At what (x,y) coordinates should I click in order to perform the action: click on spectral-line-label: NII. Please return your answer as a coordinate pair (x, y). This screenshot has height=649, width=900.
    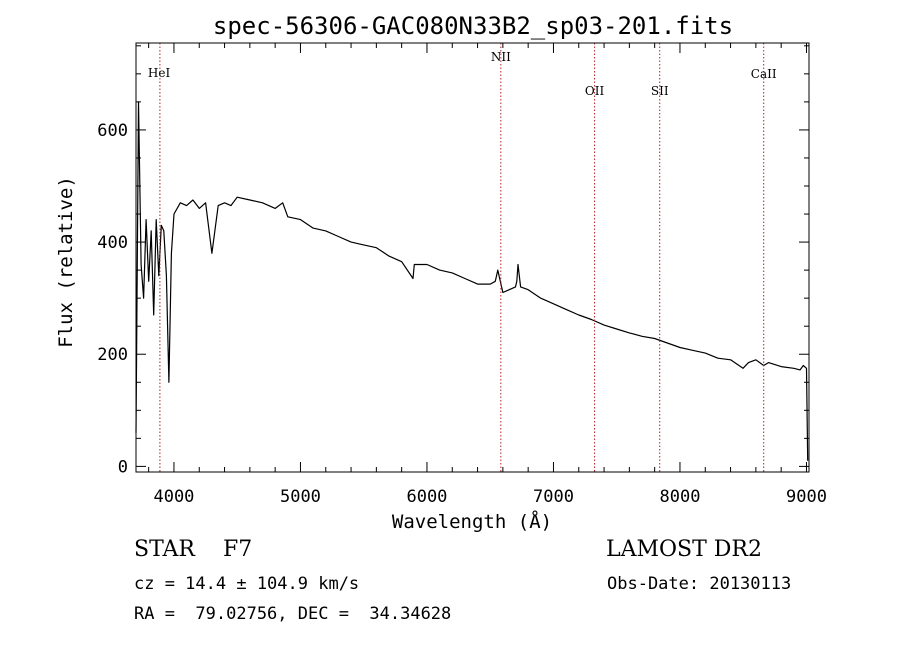
    Looking at the image, I should click on (501, 57).